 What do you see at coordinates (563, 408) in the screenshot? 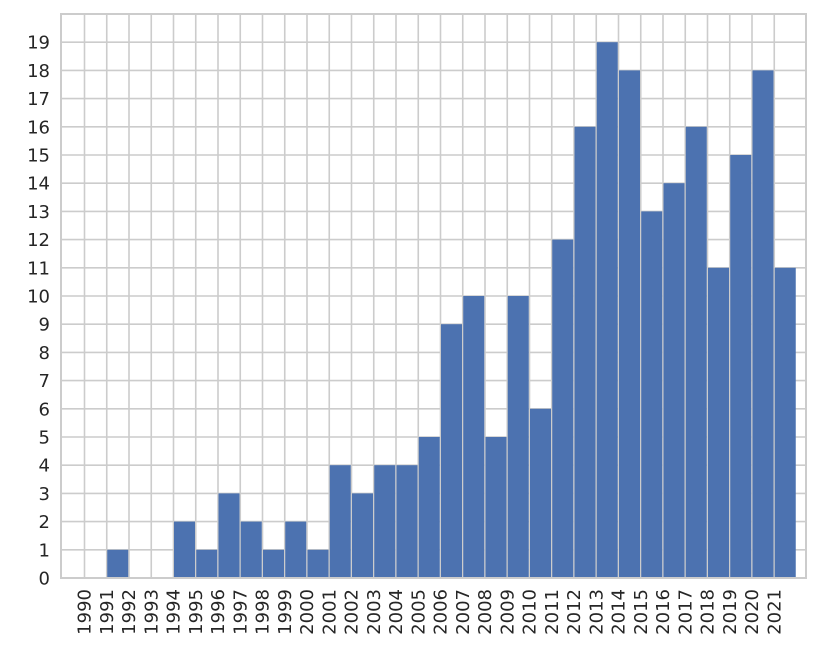
I see `bar-2011` at bounding box center [563, 408].